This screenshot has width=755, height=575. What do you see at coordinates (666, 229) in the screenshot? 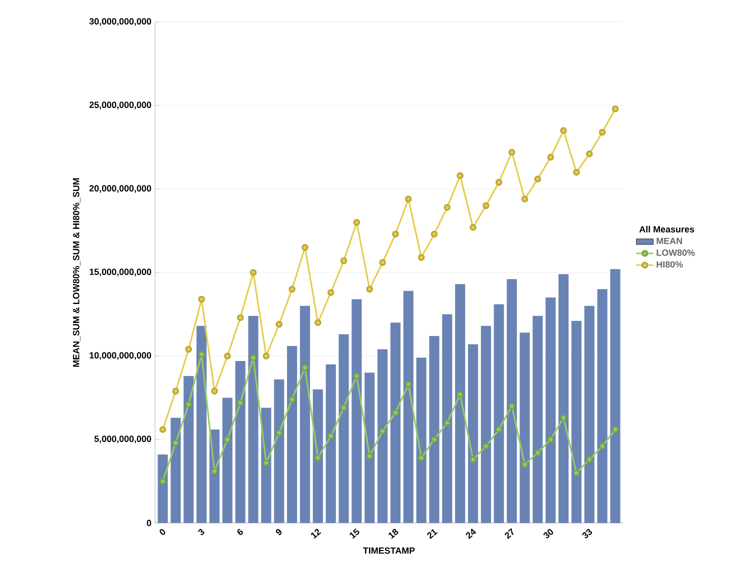
I see `legend-title: All Measures` at bounding box center [666, 229].